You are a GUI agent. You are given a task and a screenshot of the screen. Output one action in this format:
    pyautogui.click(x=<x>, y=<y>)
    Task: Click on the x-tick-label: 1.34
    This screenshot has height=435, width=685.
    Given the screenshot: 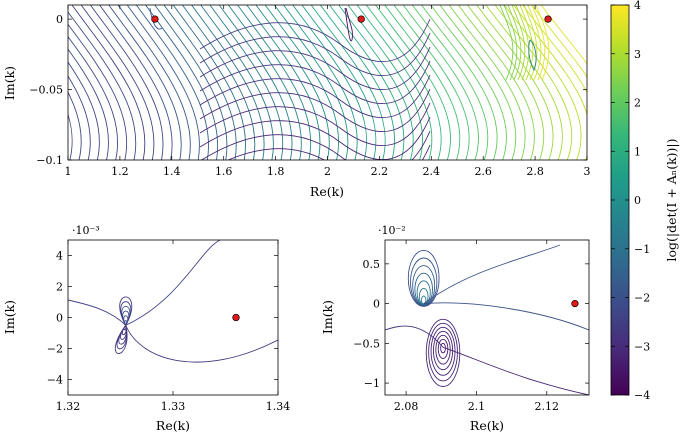 What is the action you would take?
    pyautogui.click(x=278, y=406)
    